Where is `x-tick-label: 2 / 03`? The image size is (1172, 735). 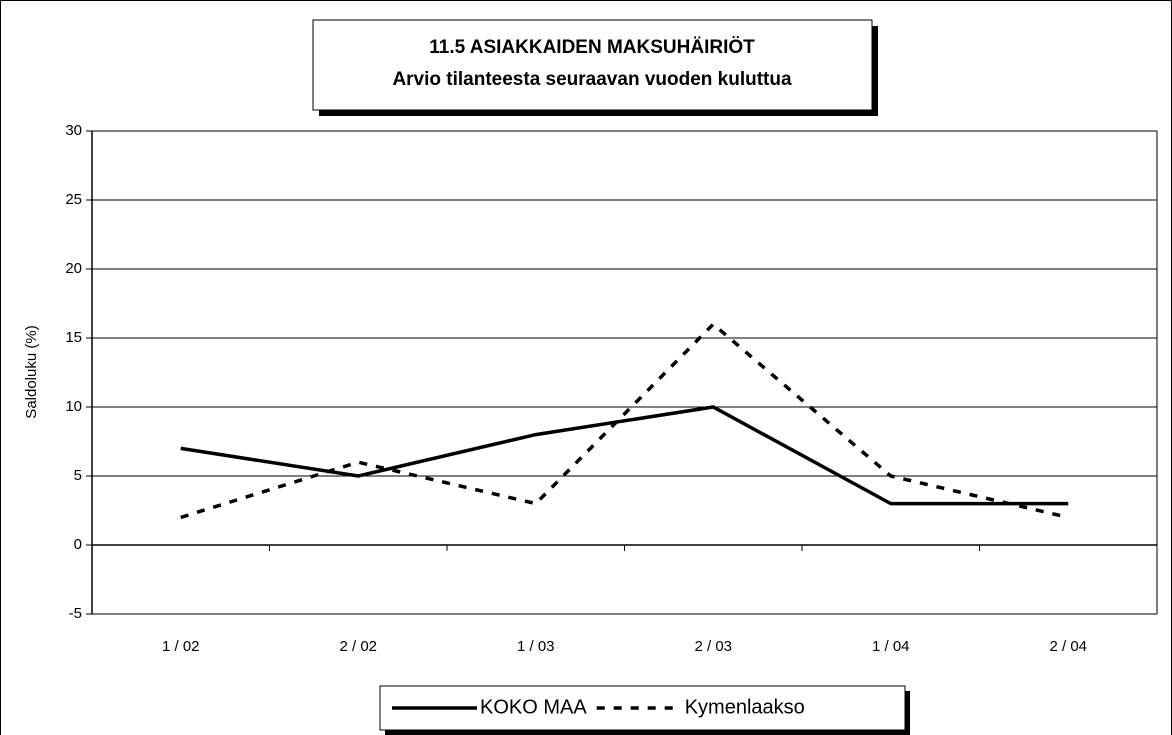
x-tick-label: 2 / 03 is located at coordinates (713, 646).